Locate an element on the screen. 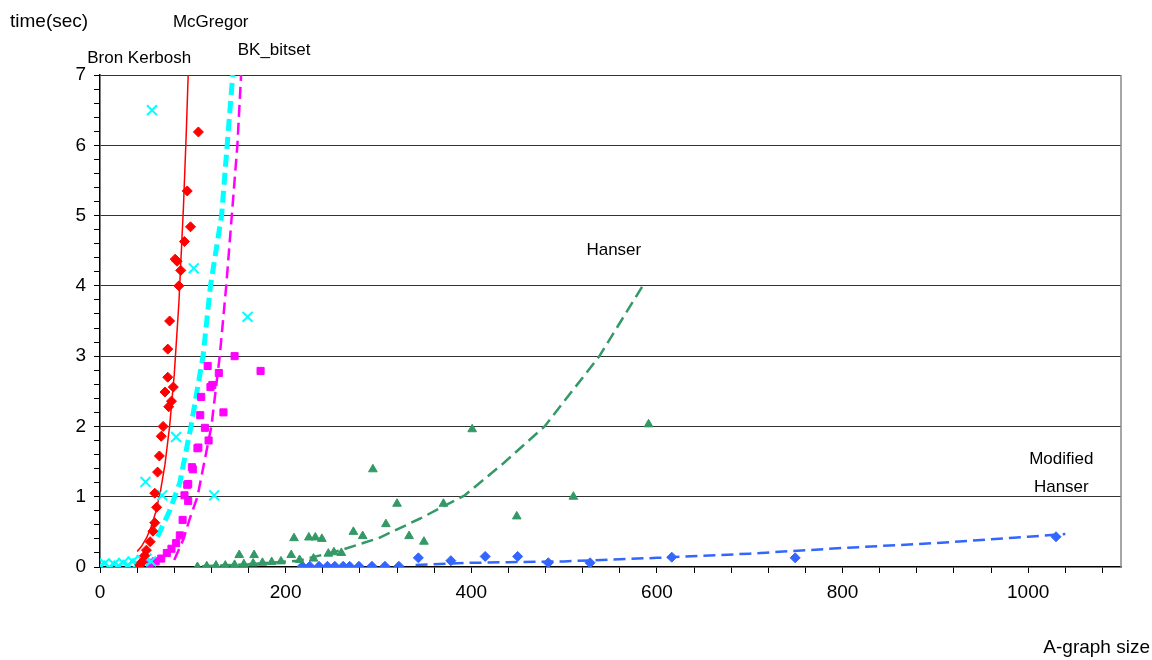 The image size is (1152, 660). y-tick-label: 5 is located at coordinates (80, 214).